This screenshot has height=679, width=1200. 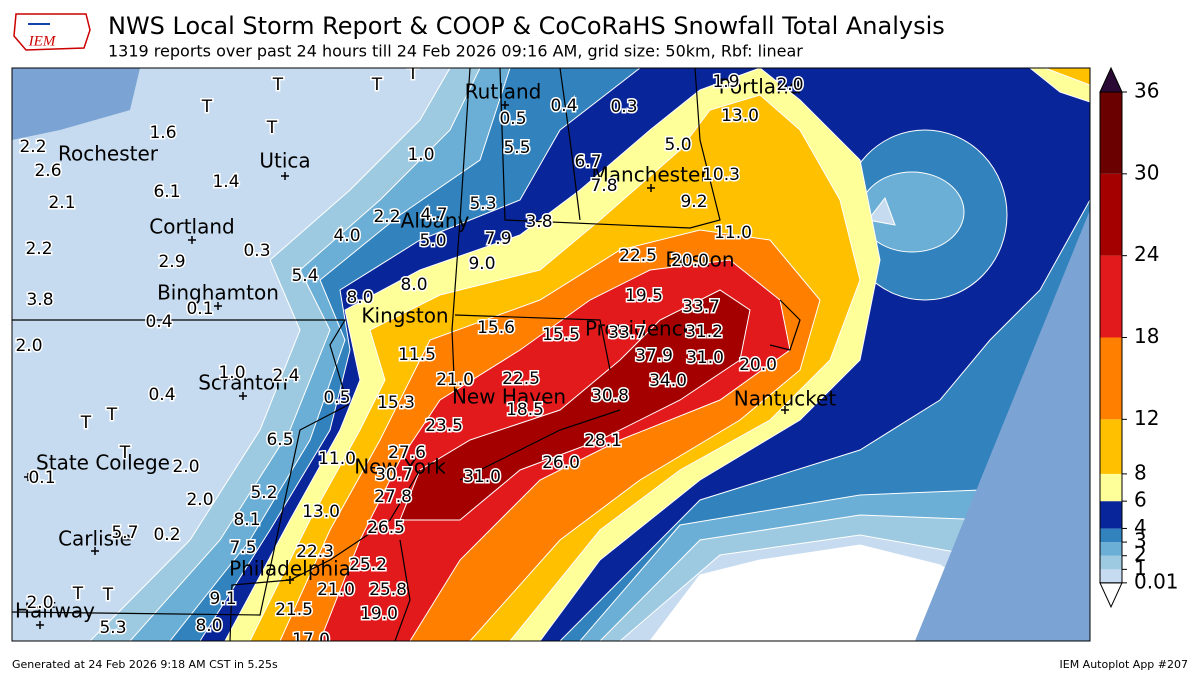 I want to click on colorbar-under, so click(x=1111, y=595).